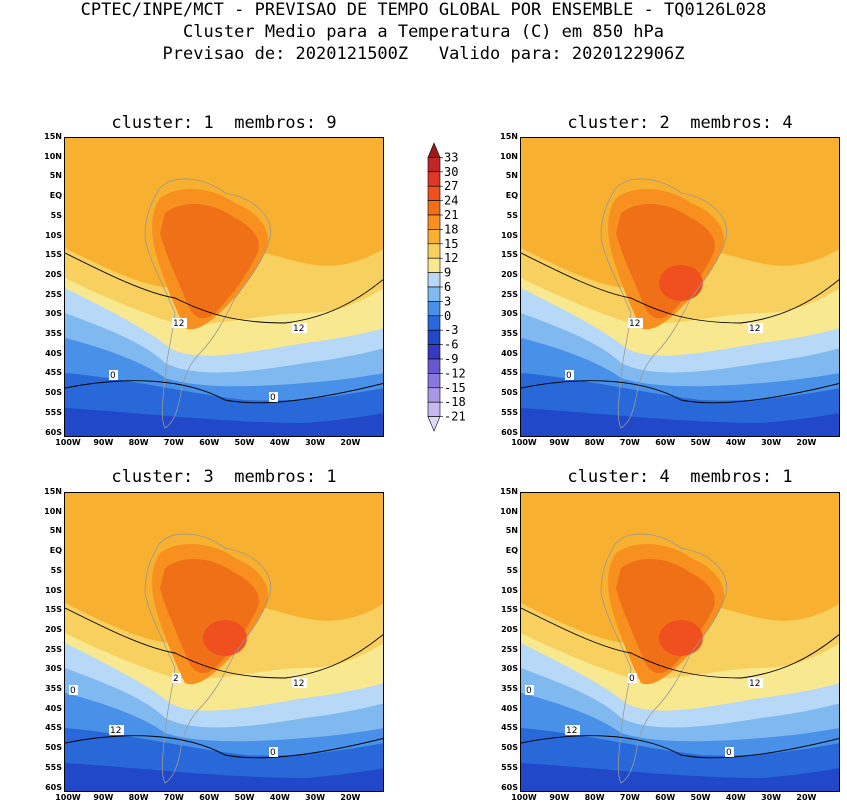 The image size is (847, 803). What do you see at coordinates (447, 287) in the screenshot?
I see `colorbar-label: 6` at bounding box center [447, 287].